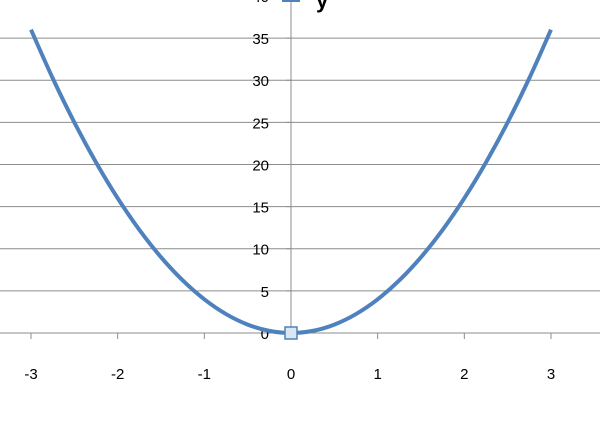 The width and height of the screenshot is (600, 421). Describe the element at coordinates (260, 250) in the screenshot. I see `y-tick-label: 10` at that location.